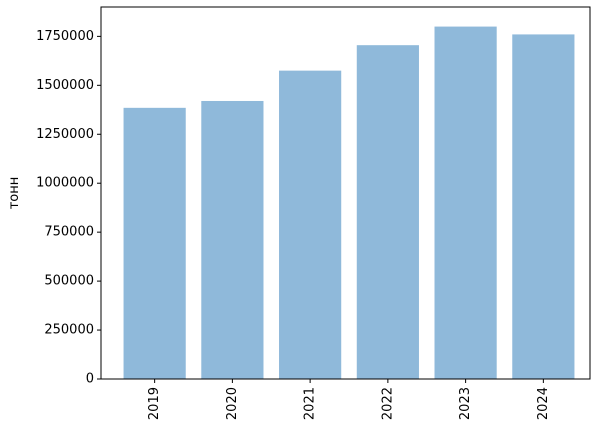  I want to click on x-tick-label: 2022, so click(387, 403).